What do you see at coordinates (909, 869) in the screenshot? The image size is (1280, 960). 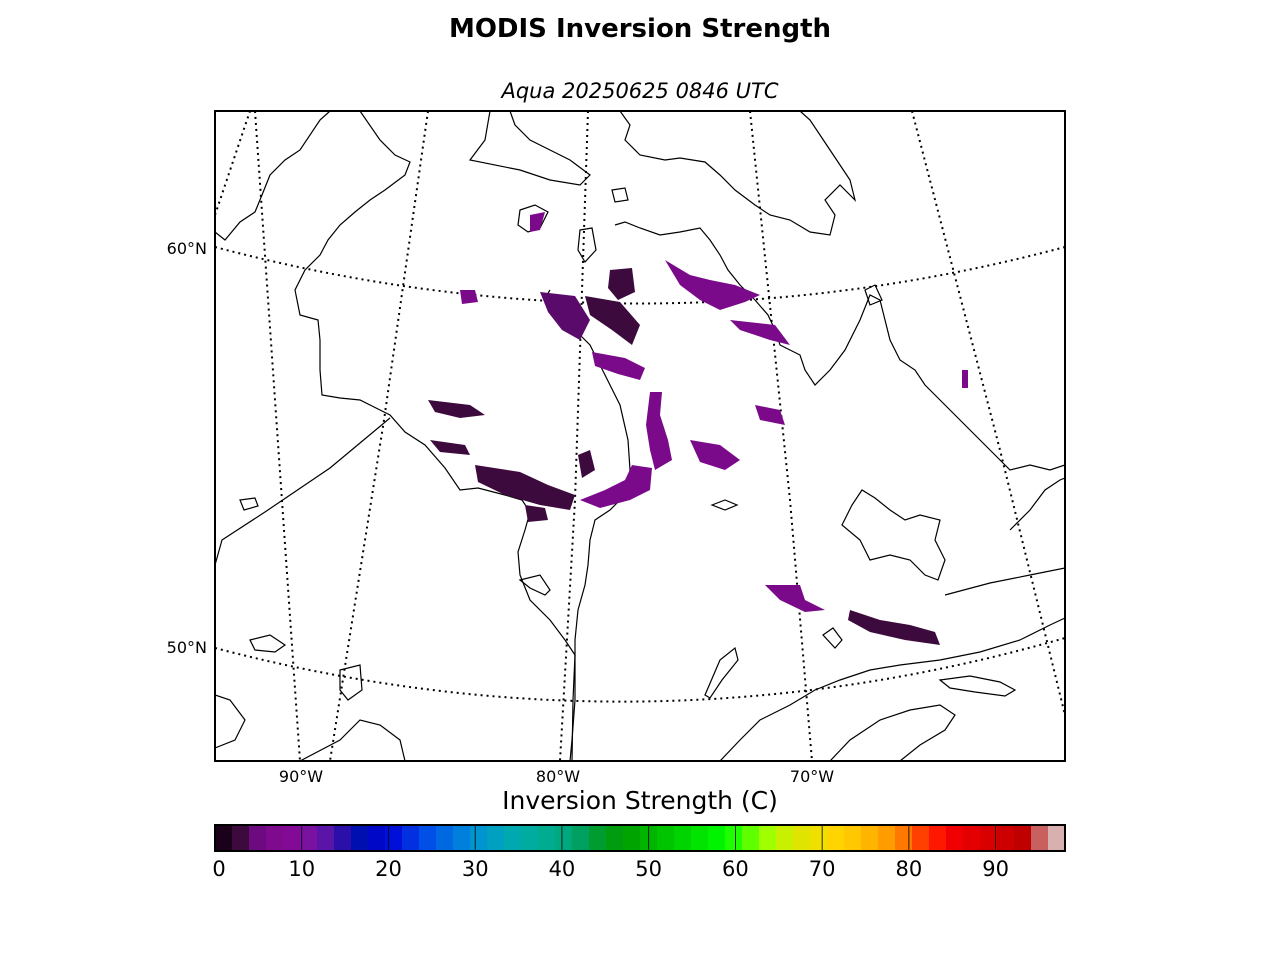 I see `colorbar-tick-label: 80` at bounding box center [909, 869].